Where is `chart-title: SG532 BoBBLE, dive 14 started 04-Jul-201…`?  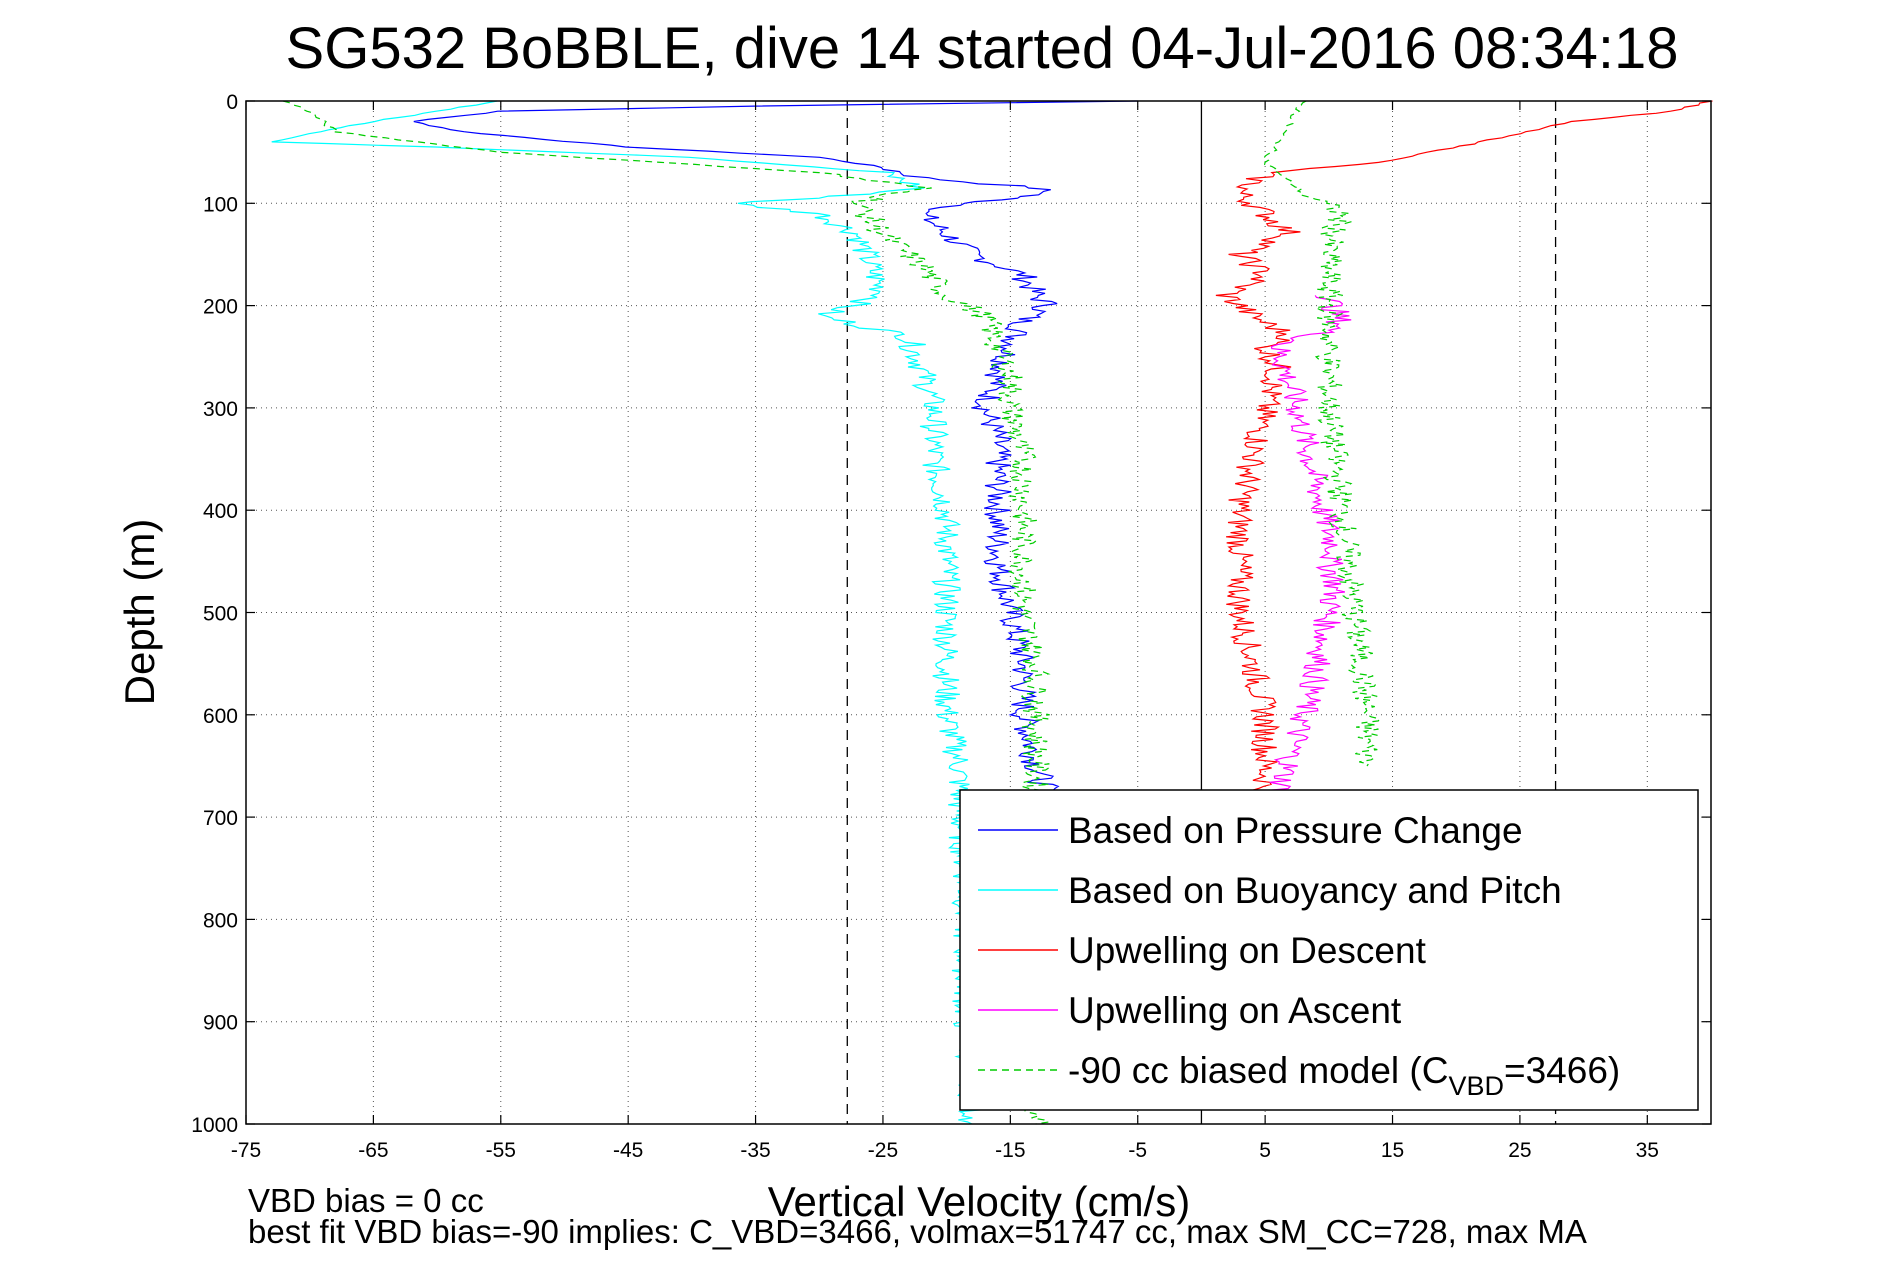 chart-title: SG532 BoBBLE, dive 14 started 04-Jul-201… is located at coordinates (982, 48).